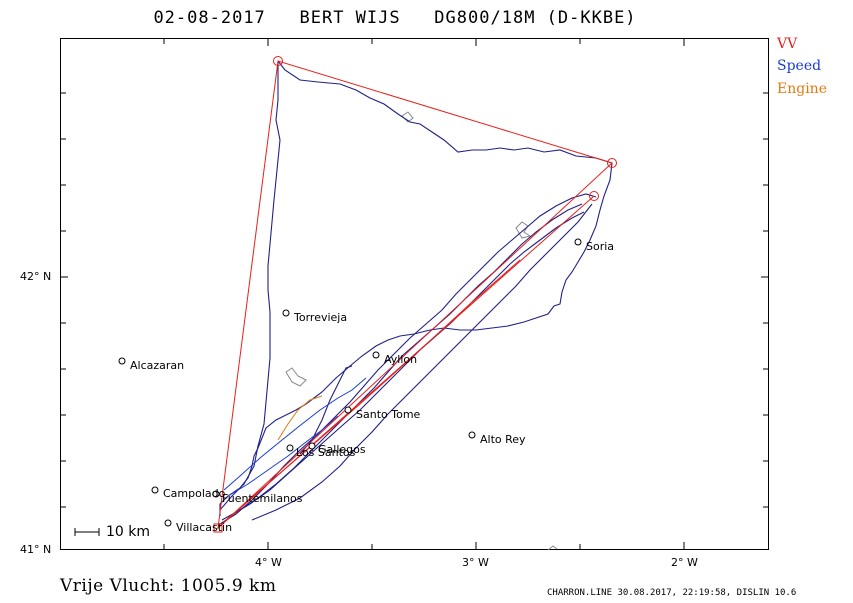 The image size is (853, 603). Describe the element at coordinates (36, 549) in the screenshot. I see `lat-label-41: 41° N` at that location.